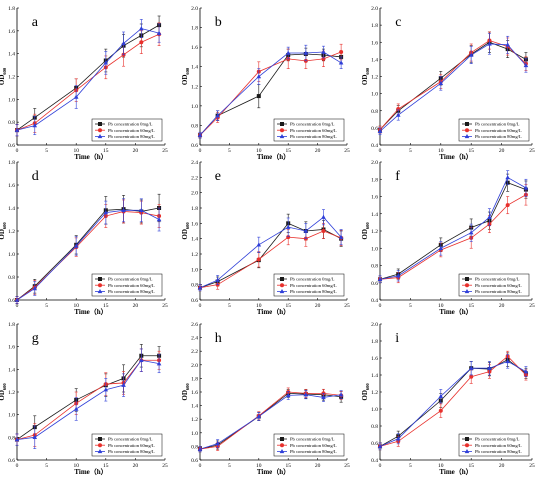  I want to click on legend-box, so click(494, 285).